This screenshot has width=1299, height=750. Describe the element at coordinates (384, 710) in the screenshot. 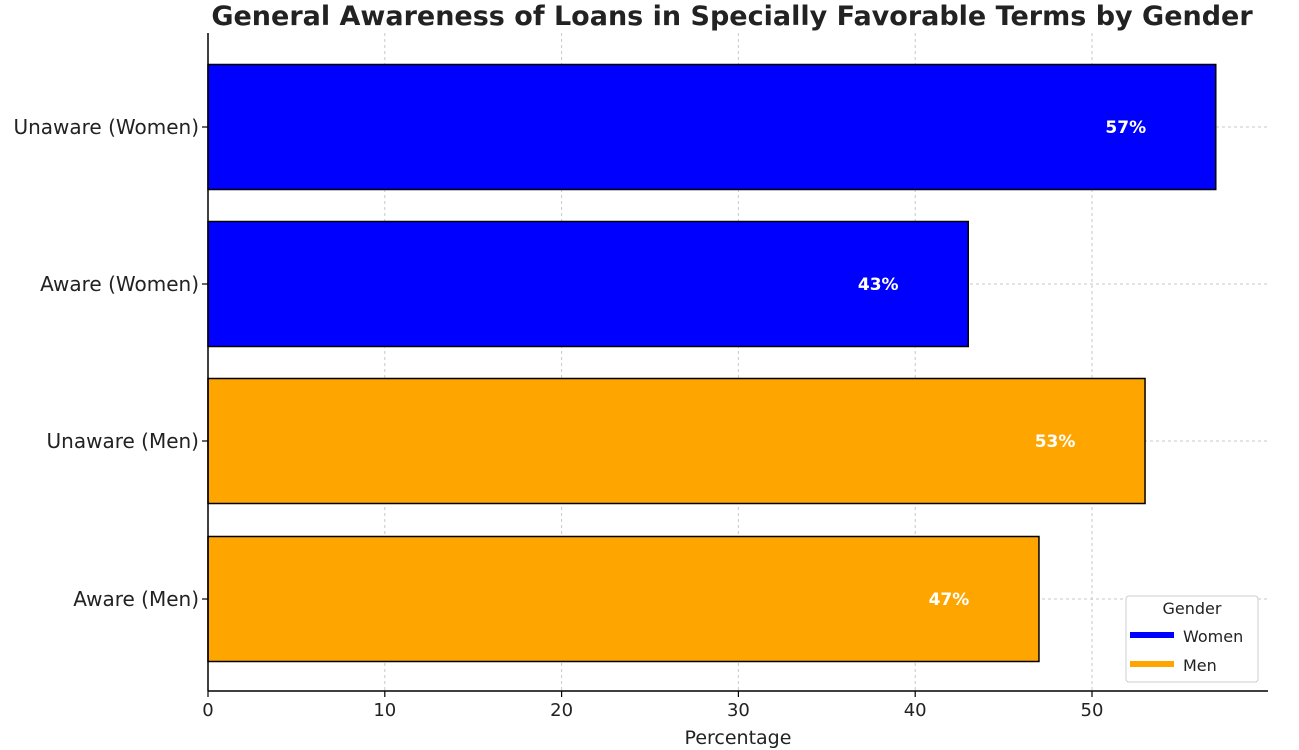

I see `x-tick-label: 10` at that location.